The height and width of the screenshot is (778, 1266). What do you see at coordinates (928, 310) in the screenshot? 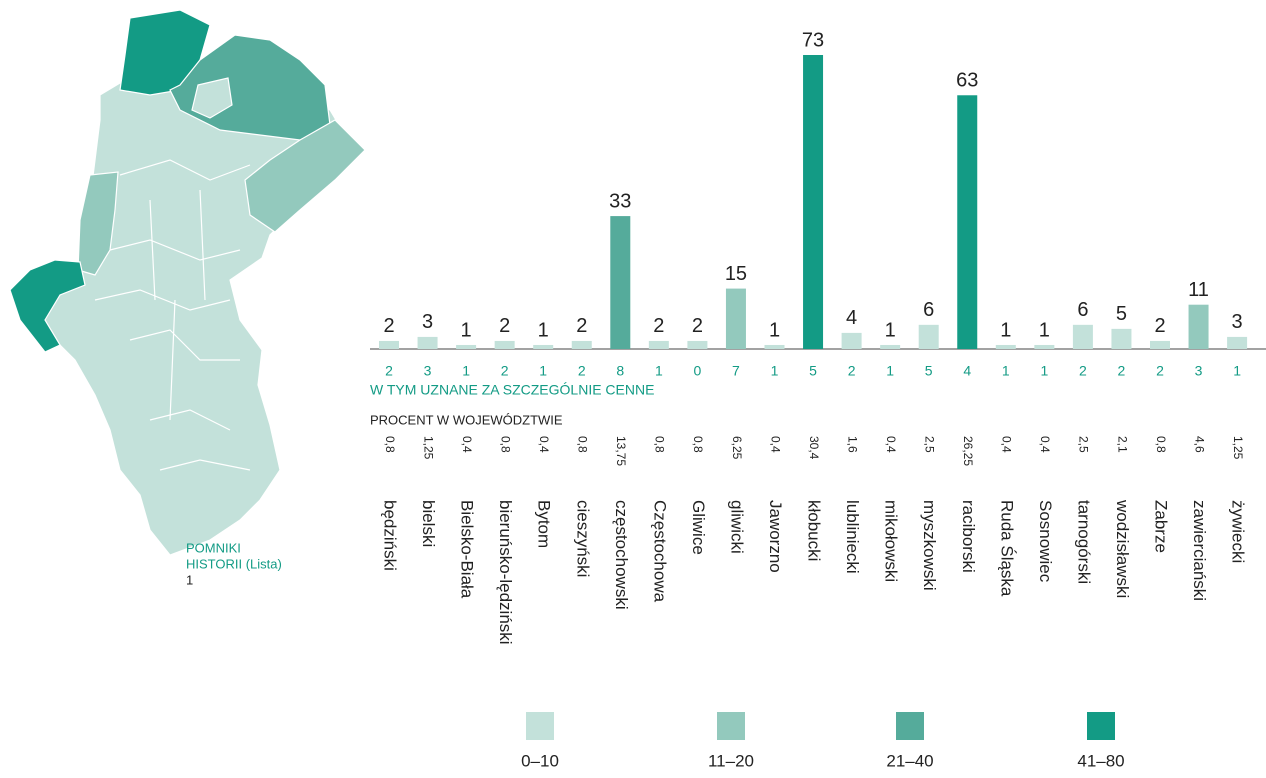
I see `value-label: 6` at bounding box center [928, 310].